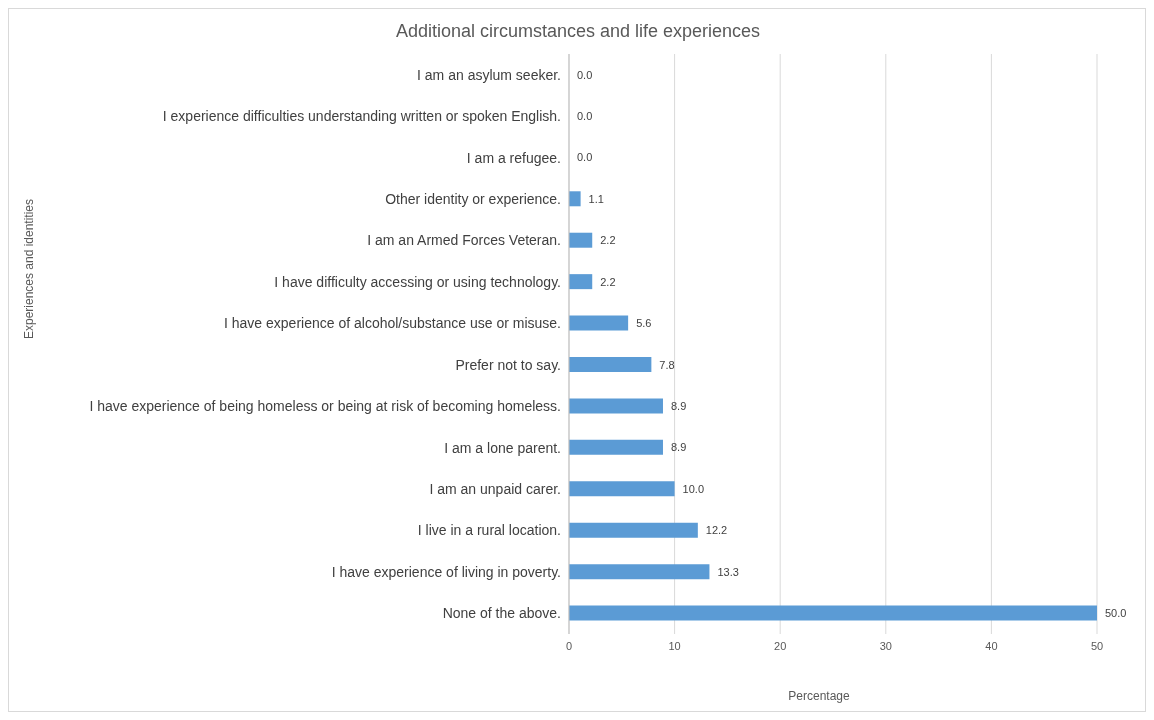 This screenshot has height=720, width=1154. What do you see at coordinates (489, 530) in the screenshot?
I see `y-tick-label: I live in a rural location.` at bounding box center [489, 530].